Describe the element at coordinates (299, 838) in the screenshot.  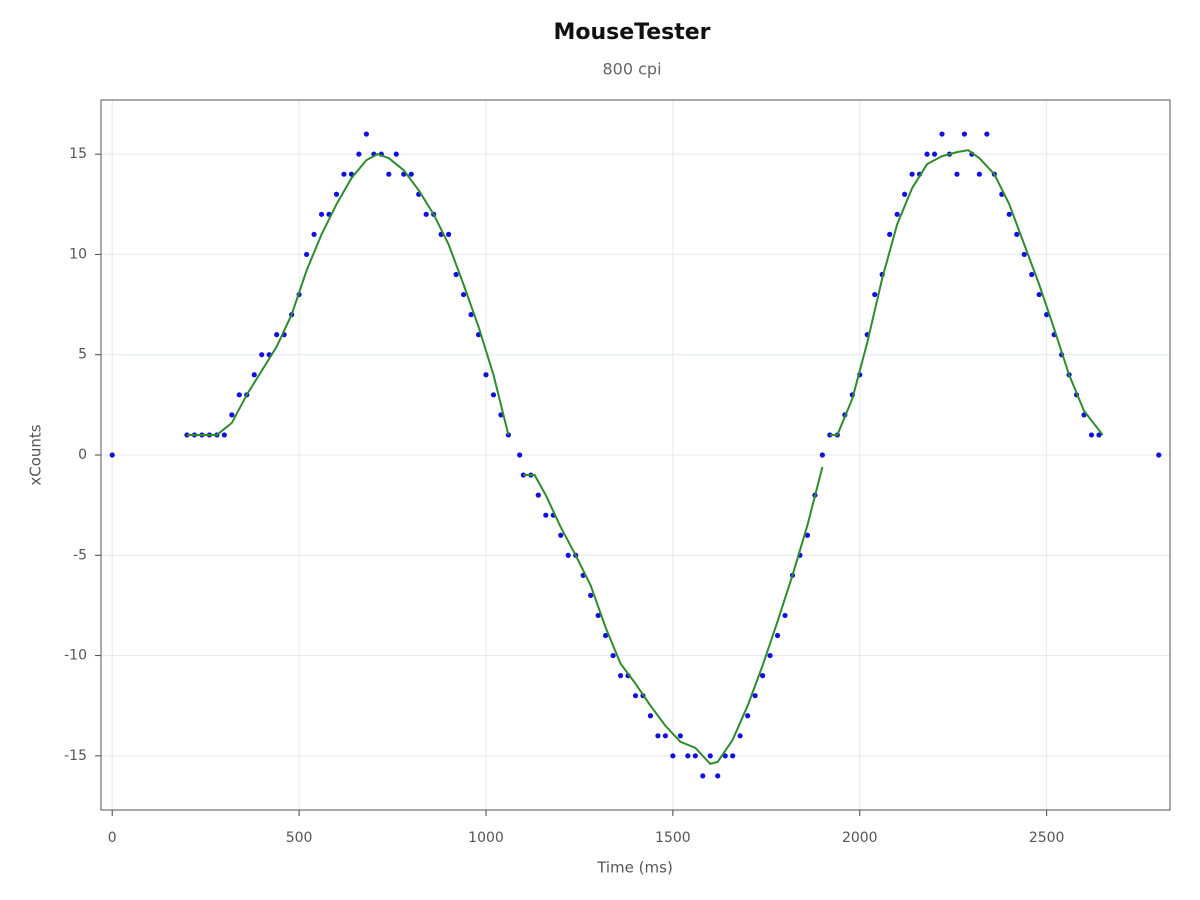
I see `x-tick-label: 500` at that location.